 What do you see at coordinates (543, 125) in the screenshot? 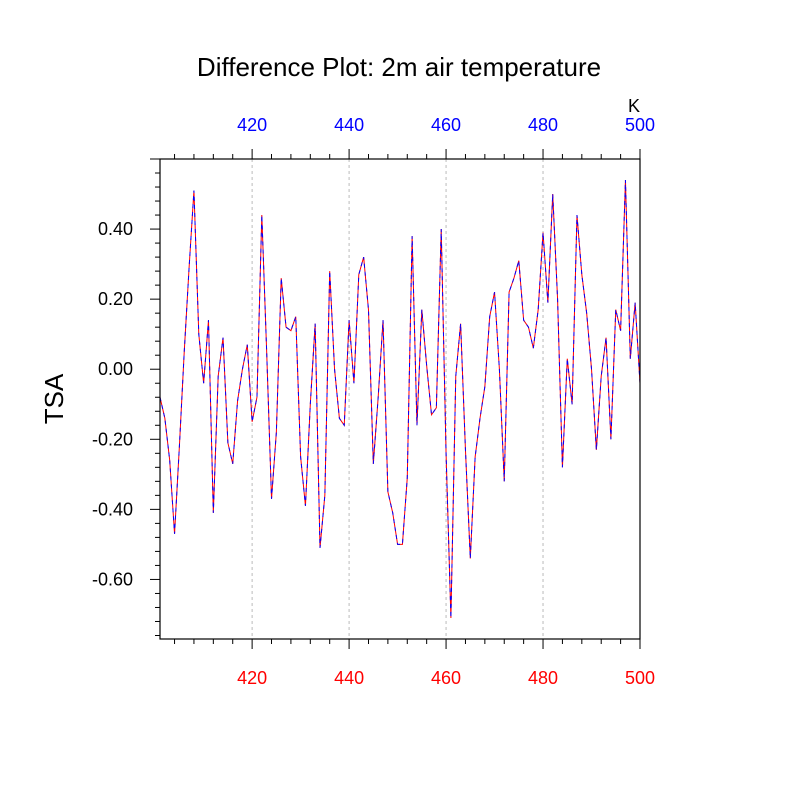
I see `x-tick-label-top: 480` at bounding box center [543, 125].